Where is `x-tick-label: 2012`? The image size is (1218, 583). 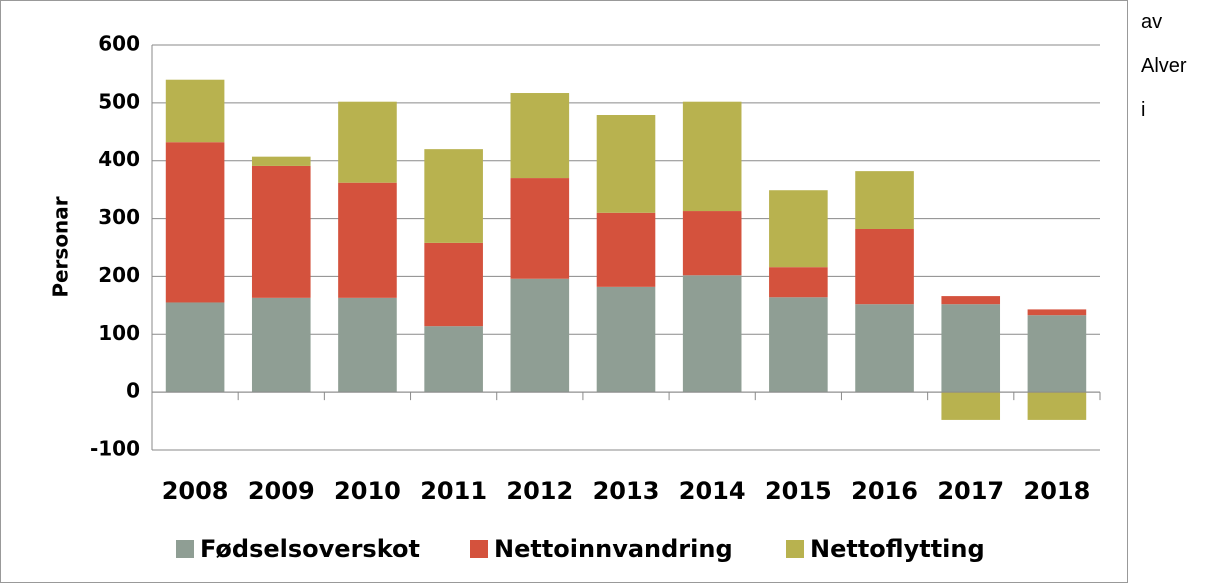
x-tick-label: 2012 is located at coordinates (539, 491).